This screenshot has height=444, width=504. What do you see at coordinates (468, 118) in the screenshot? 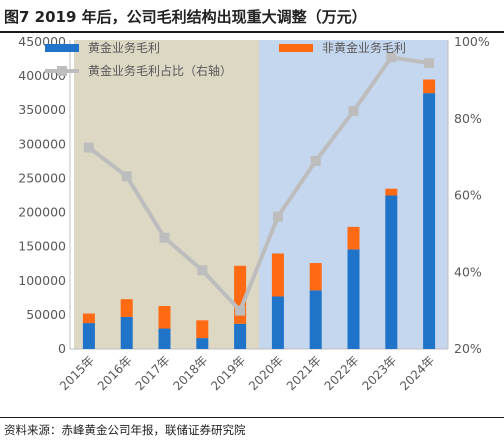
I see `y2-tick-label: 80%` at bounding box center [468, 118].